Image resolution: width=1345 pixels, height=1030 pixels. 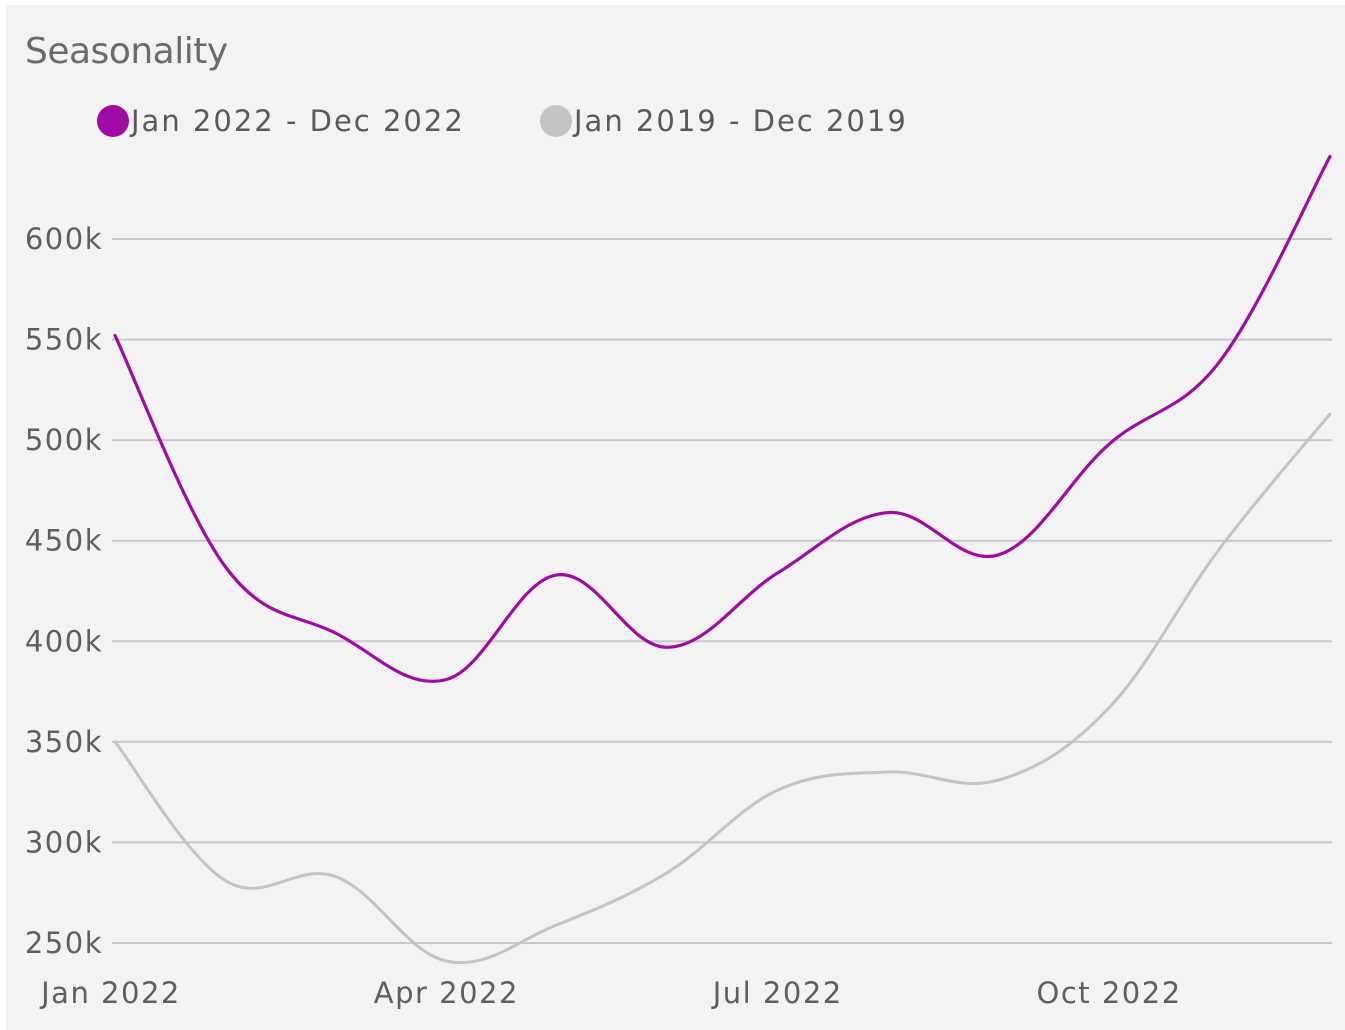 I want to click on y-tick-label: 400k, so click(x=64, y=641).